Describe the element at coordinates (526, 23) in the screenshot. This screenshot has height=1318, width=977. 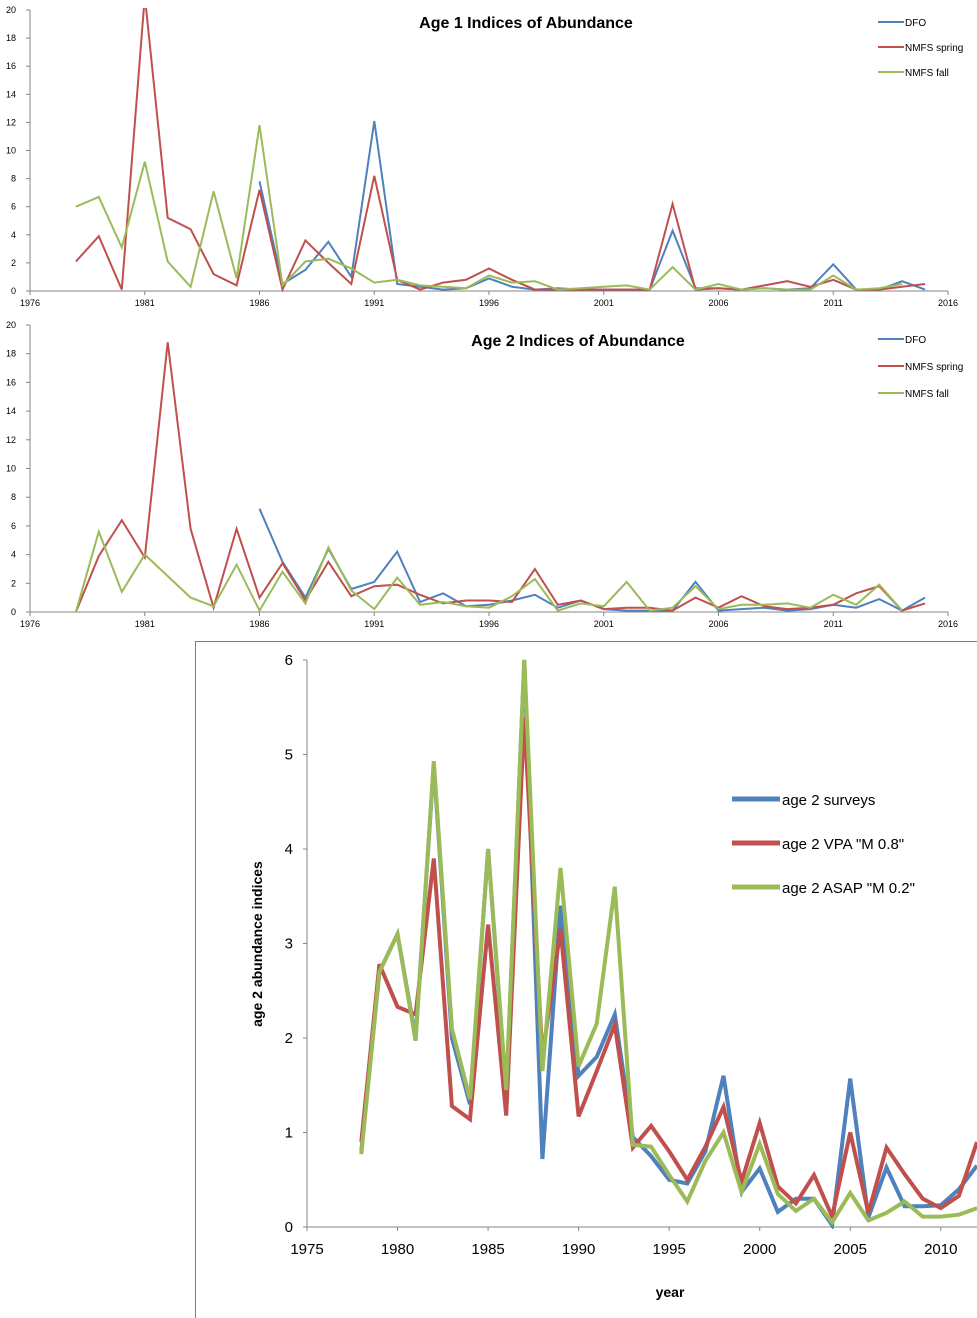
I see `chart-title: Age 1 Indices of Abundance` at that location.